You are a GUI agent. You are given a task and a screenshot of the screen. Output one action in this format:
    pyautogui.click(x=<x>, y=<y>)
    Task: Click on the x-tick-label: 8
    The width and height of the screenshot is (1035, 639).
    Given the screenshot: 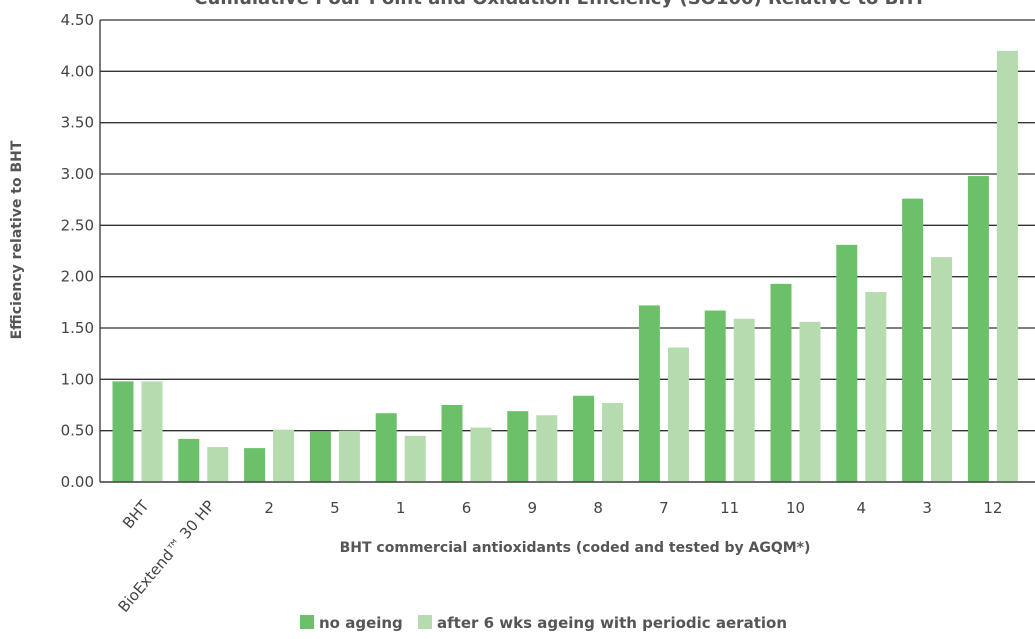 What is the action you would take?
    pyautogui.click(x=598, y=508)
    